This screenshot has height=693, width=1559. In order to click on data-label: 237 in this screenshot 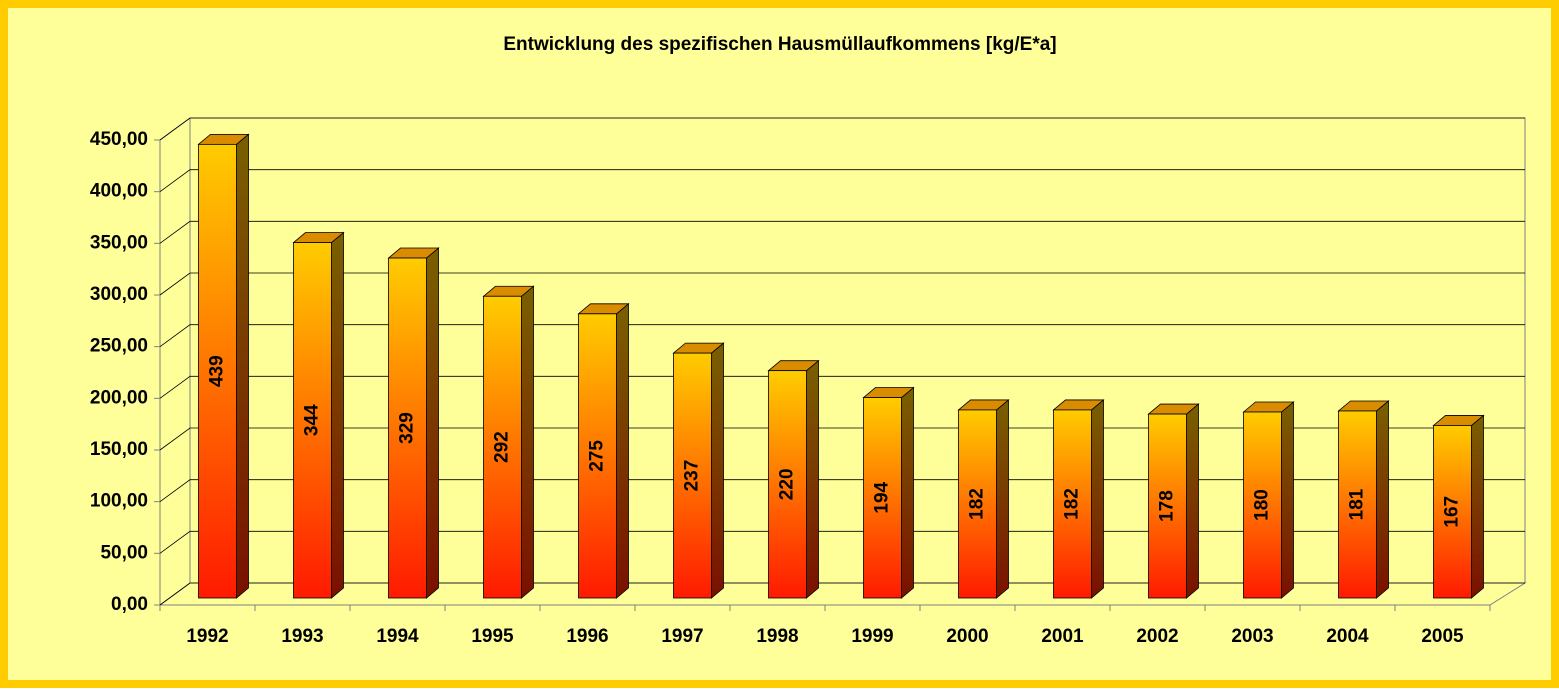, I will do `click(692, 476)`.